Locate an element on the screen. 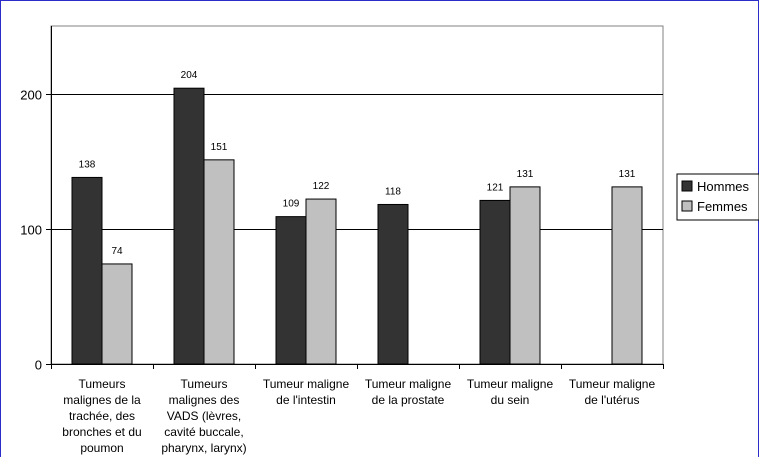 This screenshot has width=759, height=458. category-label-line: de l'utérus is located at coordinates (612, 400).